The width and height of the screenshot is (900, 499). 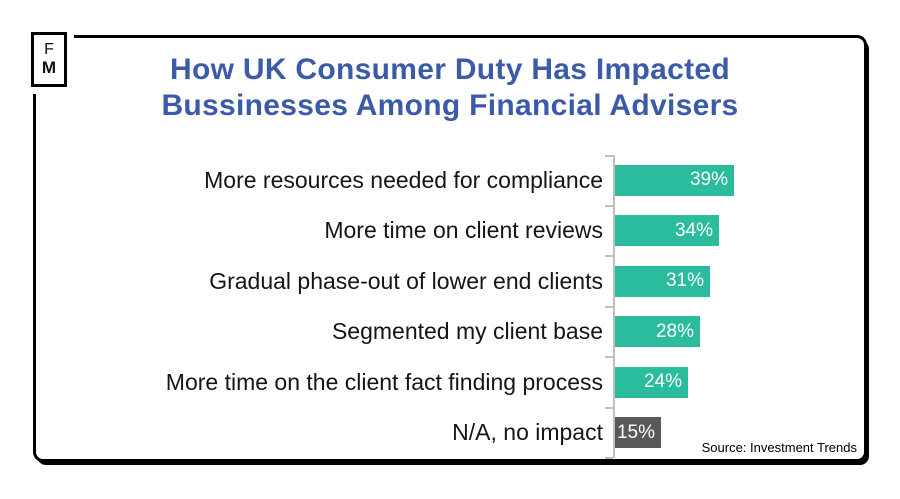 I want to click on bar: 15%, so click(x=638, y=433).